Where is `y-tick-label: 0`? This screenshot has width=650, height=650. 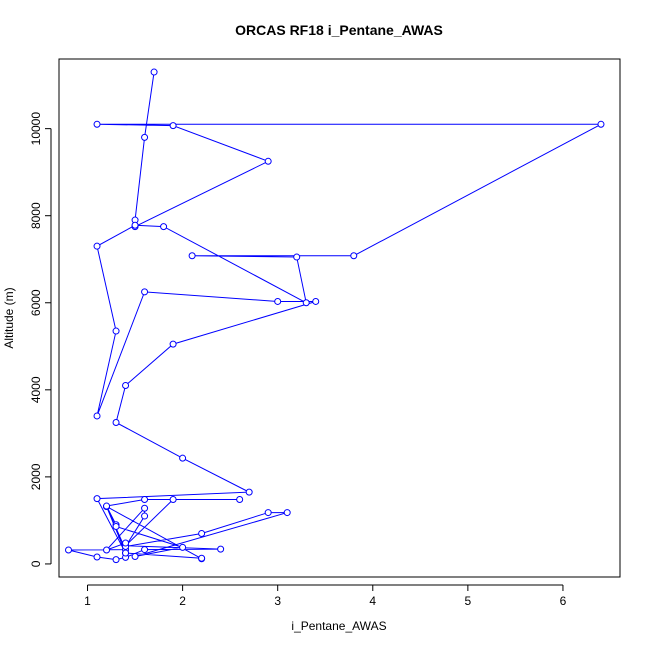
y-tick-label: 0 is located at coordinates (36, 563).